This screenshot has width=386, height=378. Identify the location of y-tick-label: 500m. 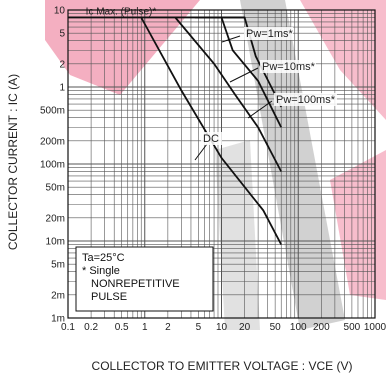
(52, 111).